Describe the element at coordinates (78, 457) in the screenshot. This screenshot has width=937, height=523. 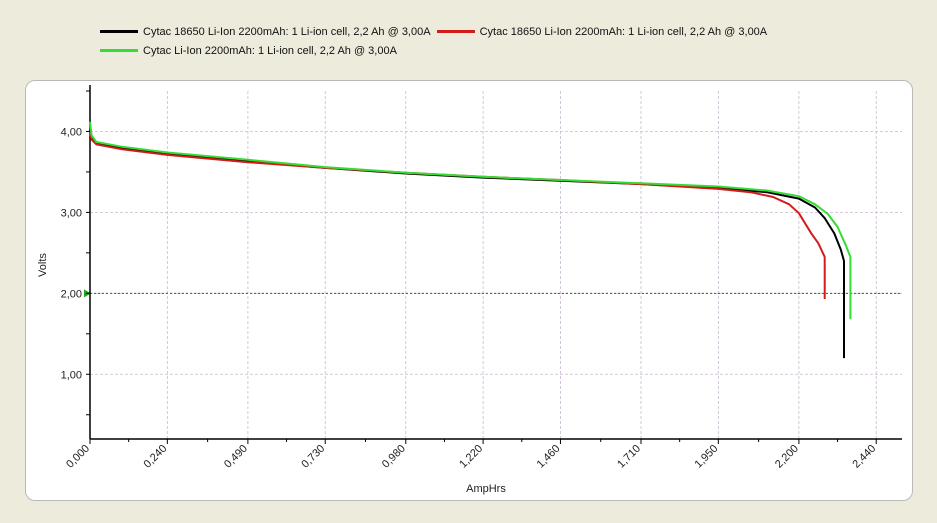
I see `x-tick-label-0: 0,000` at that location.